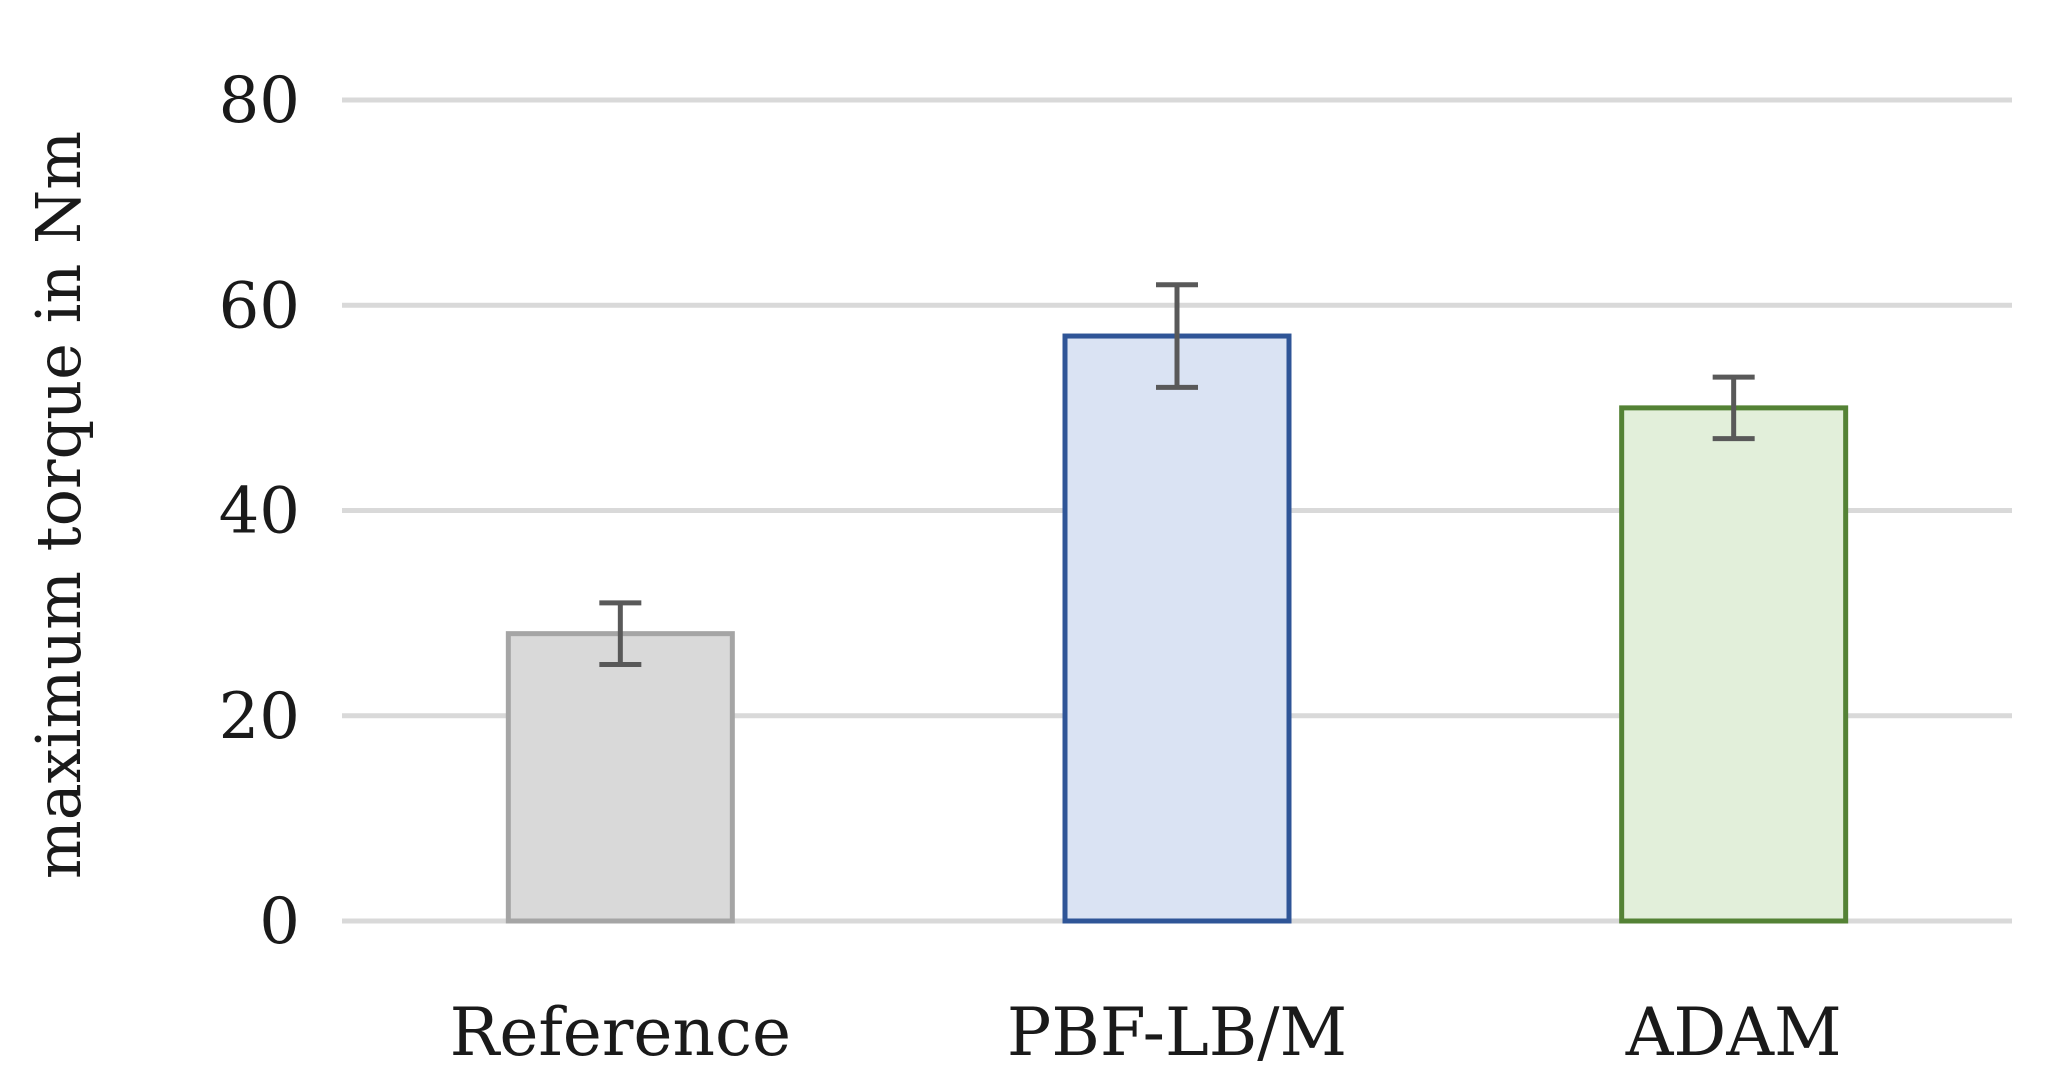 This screenshot has width=2055, height=1084. What do you see at coordinates (259, 717) in the screenshot?
I see `y-tick-label: 20` at bounding box center [259, 717].